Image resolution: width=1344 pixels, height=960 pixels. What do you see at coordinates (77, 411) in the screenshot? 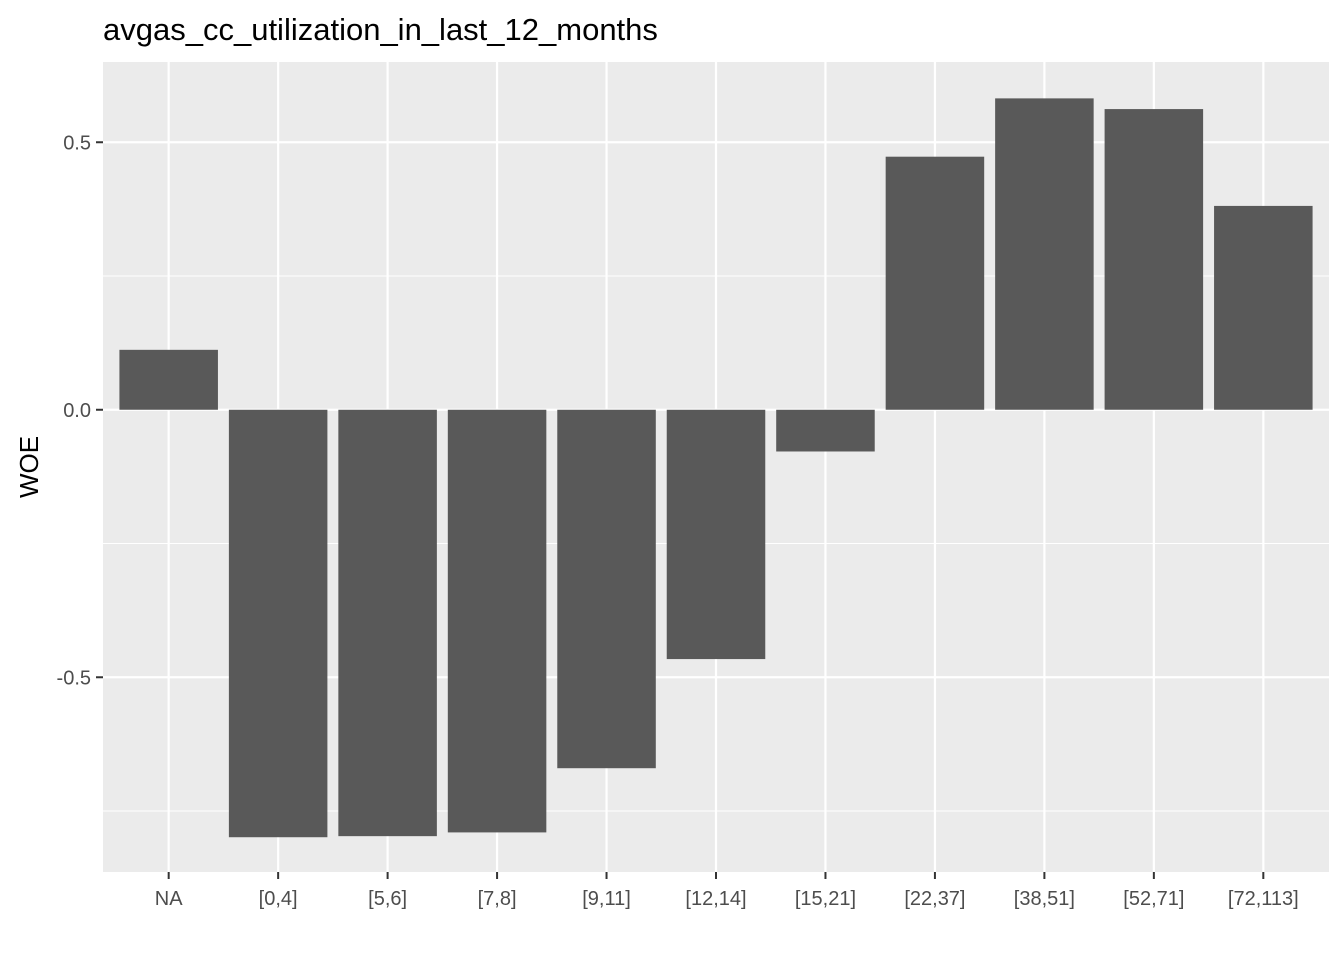
I see `y-tick-label: 0.0` at bounding box center [77, 411].